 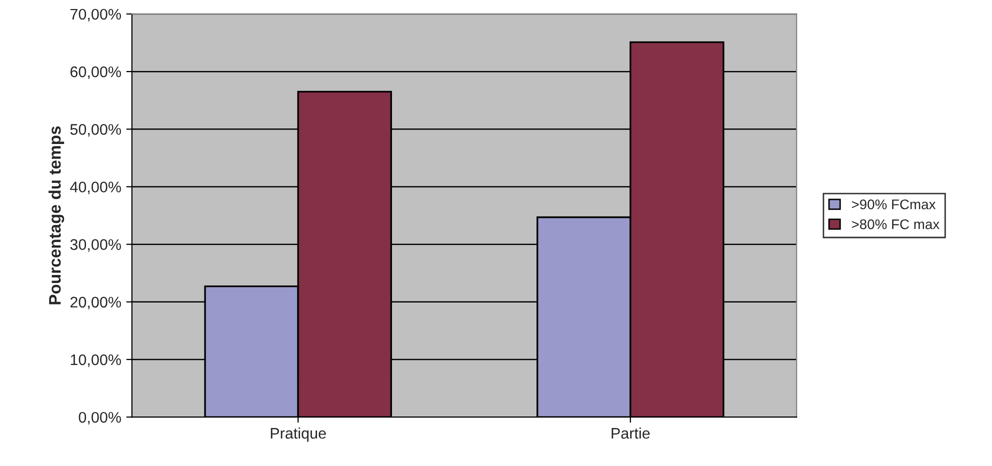 What do you see at coordinates (631, 433) in the screenshot?
I see `x-tick-label: Partie` at bounding box center [631, 433].